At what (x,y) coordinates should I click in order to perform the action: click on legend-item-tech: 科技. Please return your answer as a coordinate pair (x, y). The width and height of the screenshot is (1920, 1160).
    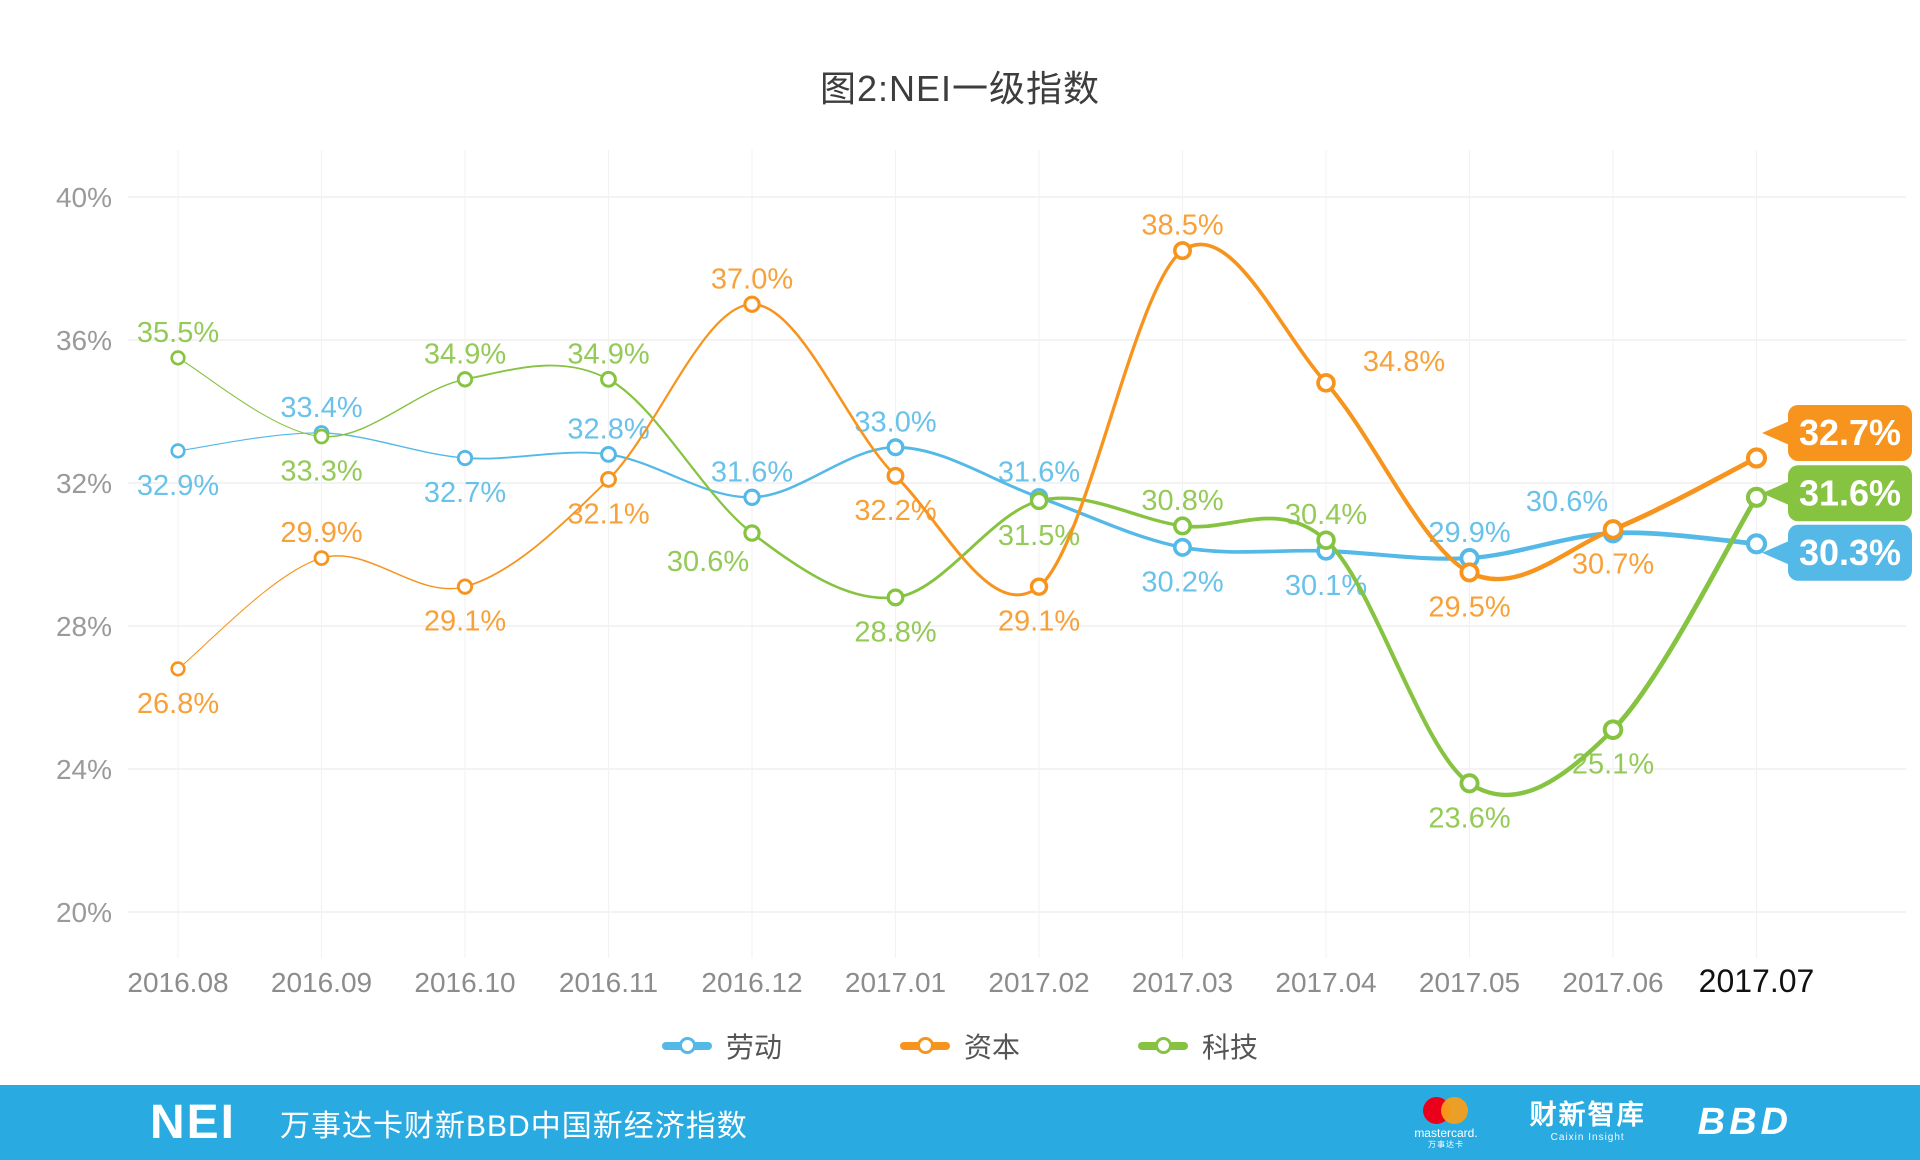
    Looking at the image, I should click on (1198, 1046).